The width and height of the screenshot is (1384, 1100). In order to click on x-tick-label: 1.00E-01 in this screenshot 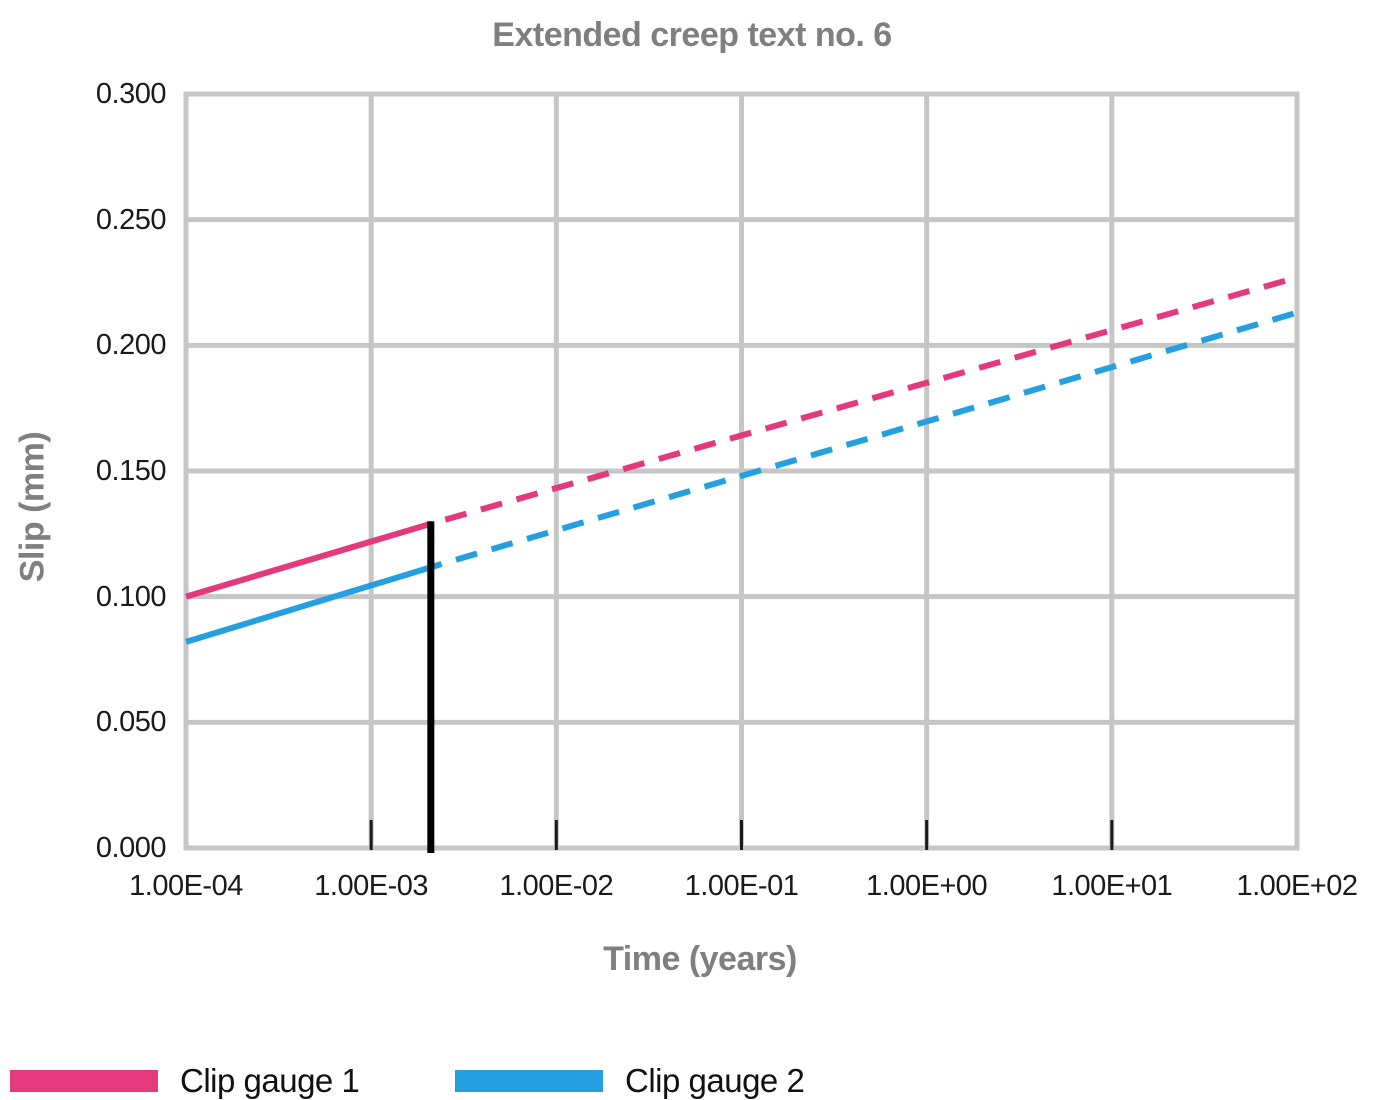, I will do `click(741, 886)`.